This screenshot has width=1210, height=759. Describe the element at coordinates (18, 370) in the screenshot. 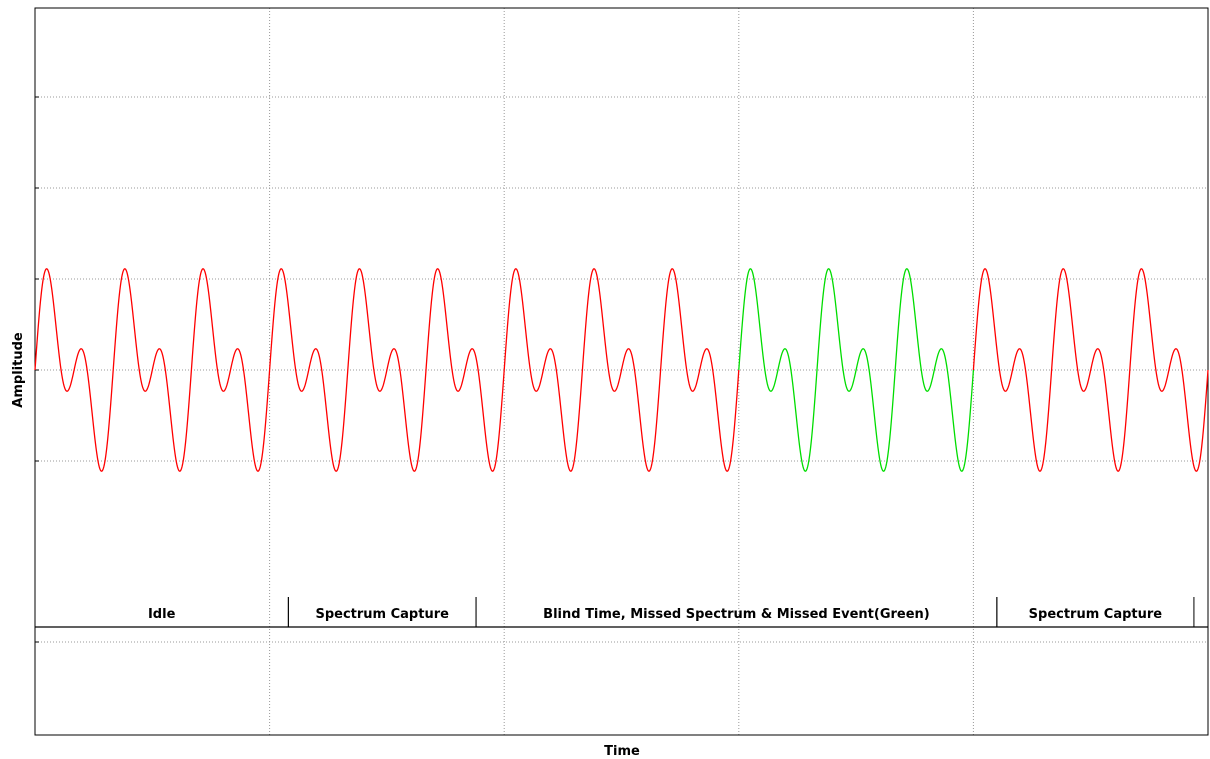

I see `y-axis-title: Amplitude` at that location.